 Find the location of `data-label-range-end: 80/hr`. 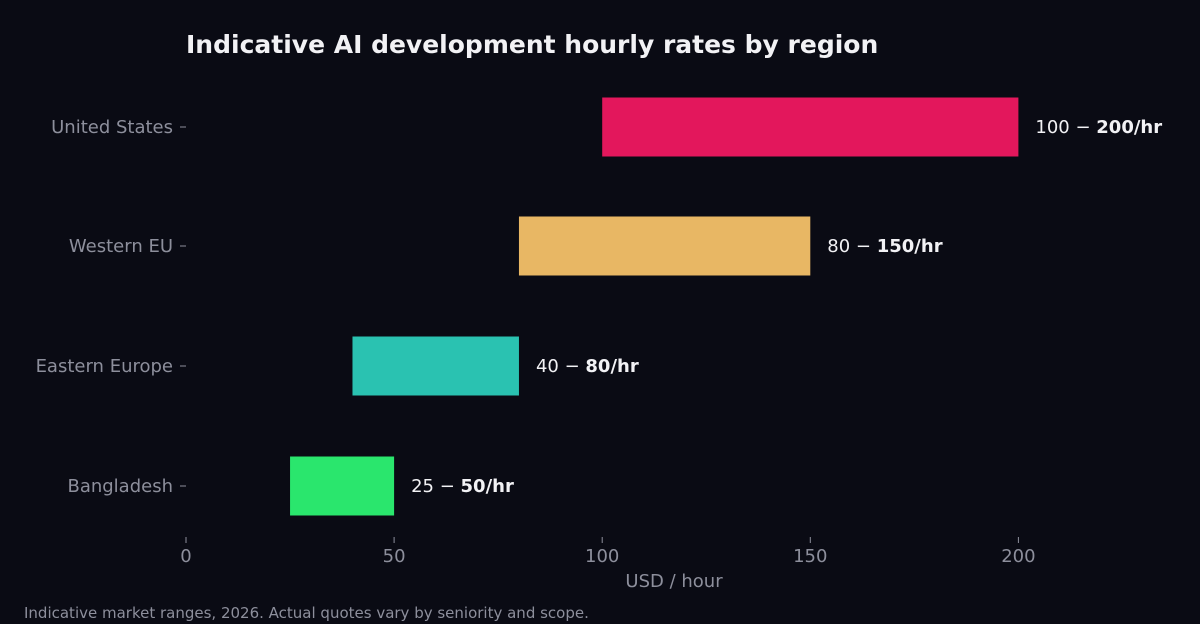

data-label-range-end: 80/hr is located at coordinates (611, 366).